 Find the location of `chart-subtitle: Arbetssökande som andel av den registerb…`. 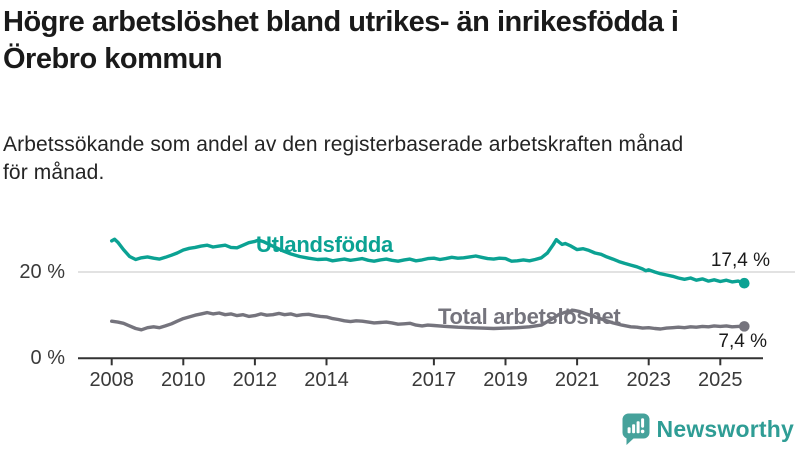

chart-subtitle: Arbetssökande som andel av den registerb… is located at coordinates (401, 159).